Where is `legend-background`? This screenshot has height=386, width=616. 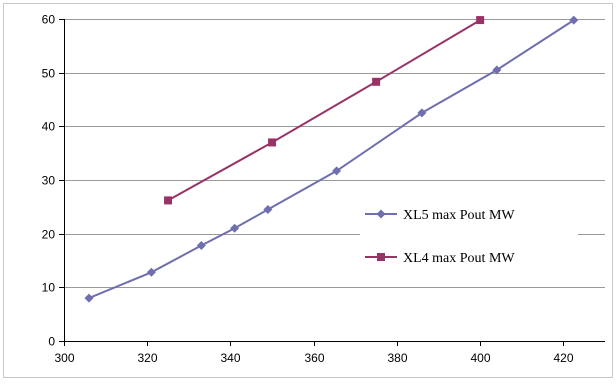
legend-background is located at coordinates (469, 238).